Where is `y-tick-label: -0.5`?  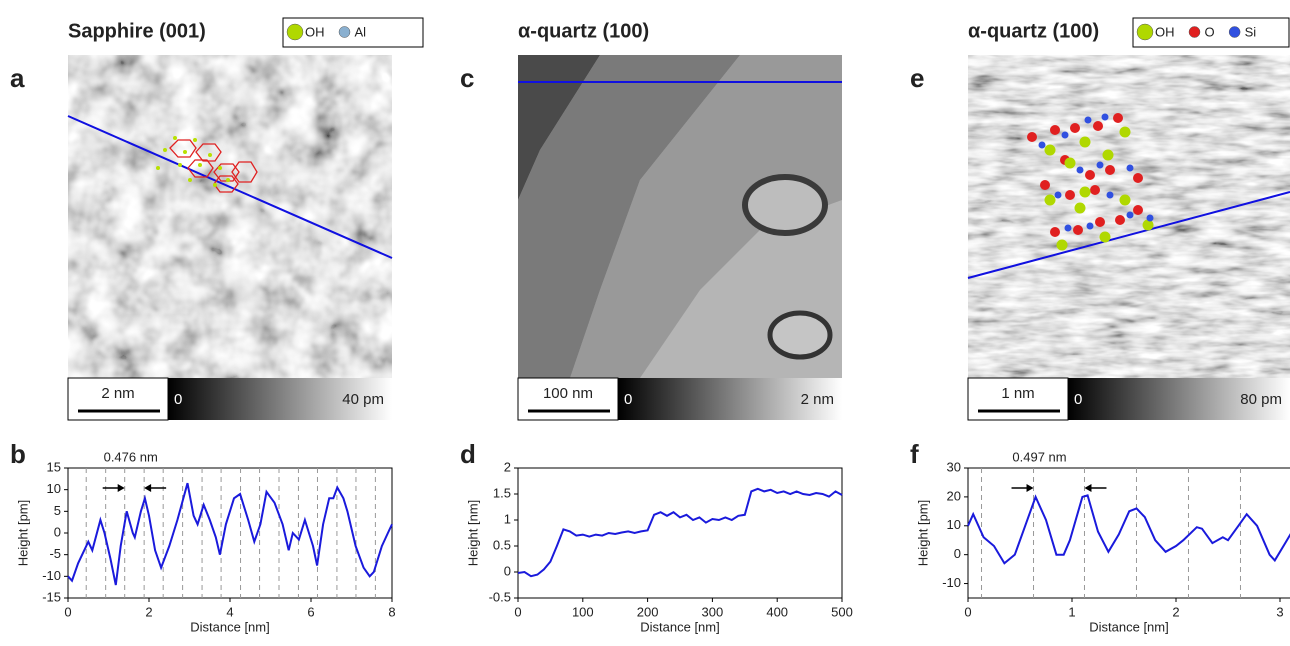 y-tick-label: -0.5 is located at coordinates (500, 596).